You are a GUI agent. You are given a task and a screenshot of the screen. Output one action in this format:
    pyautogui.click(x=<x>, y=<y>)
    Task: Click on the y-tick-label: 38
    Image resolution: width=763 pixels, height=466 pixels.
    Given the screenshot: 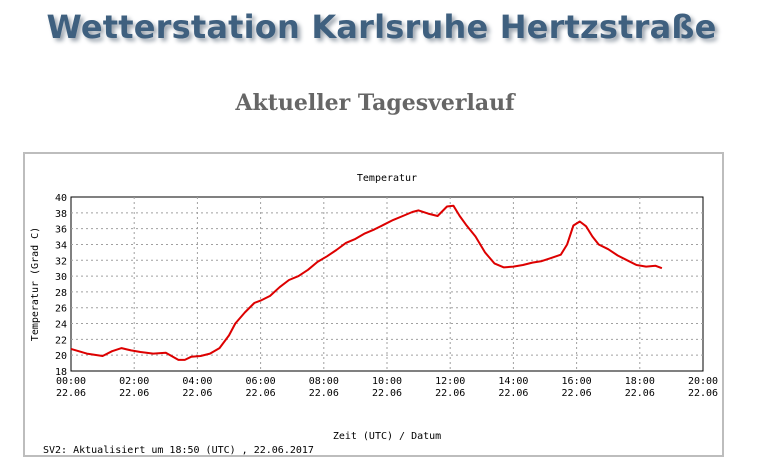 What is the action you would take?
    pyautogui.click(x=61, y=214)
    